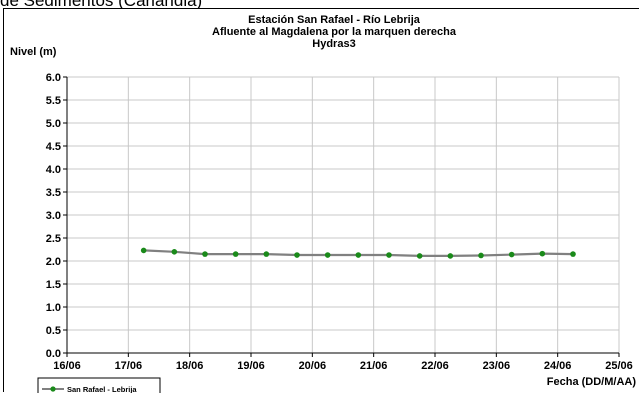 This screenshot has width=640, height=393. I want to click on y-axis-ticks: 0.0 0.5 1.0 1.5 2.0 2.5 3.0 3.5 4.0 4.5 5.0 5.5 6.0, so click(56, 216).